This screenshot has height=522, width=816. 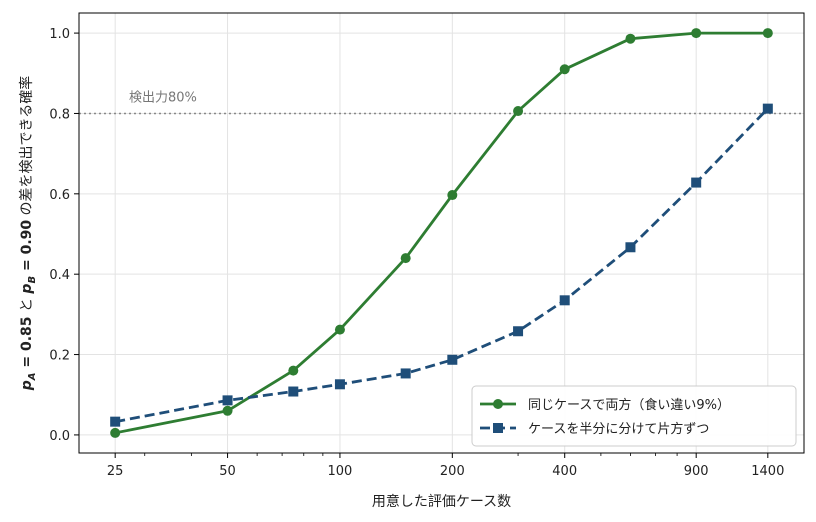 What do you see at coordinates (64, 235) in the screenshot?
I see `y-axis-ticks: 0.0 0.2 0.4 0.6 0.8 1.0` at bounding box center [64, 235].